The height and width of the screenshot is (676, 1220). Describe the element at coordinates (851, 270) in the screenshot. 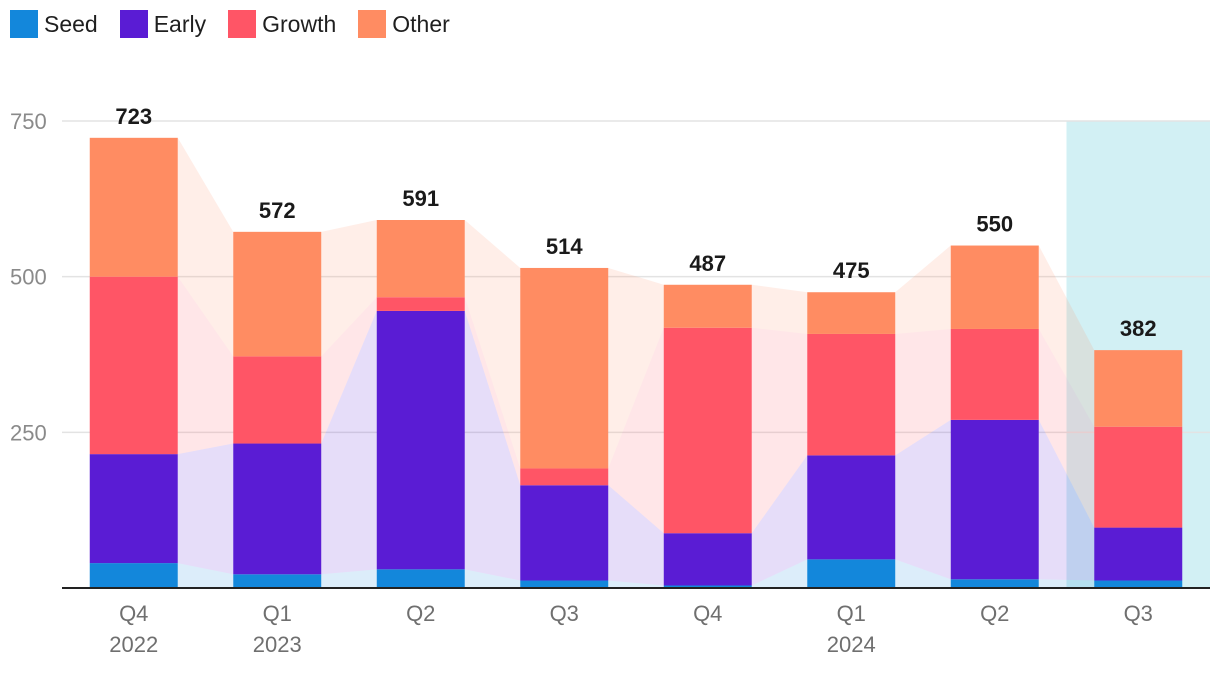

I see `total-label: 475` at that location.